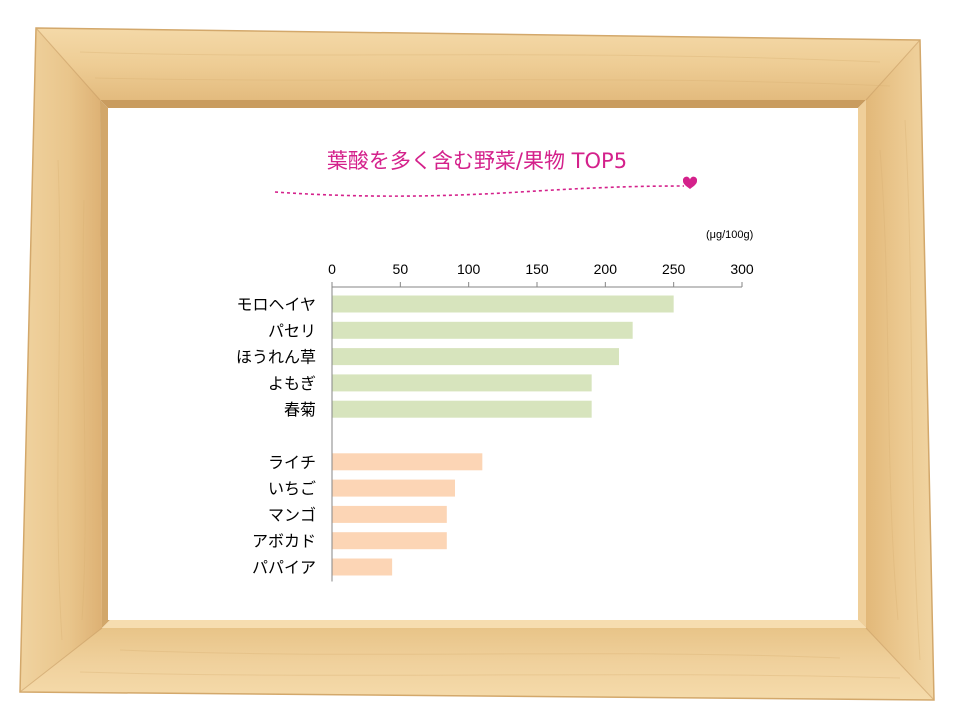  What do you see at coordinates (389, 514) in the screenshot?
I see `bar-group2-item3` at bounding box center [389, 514].